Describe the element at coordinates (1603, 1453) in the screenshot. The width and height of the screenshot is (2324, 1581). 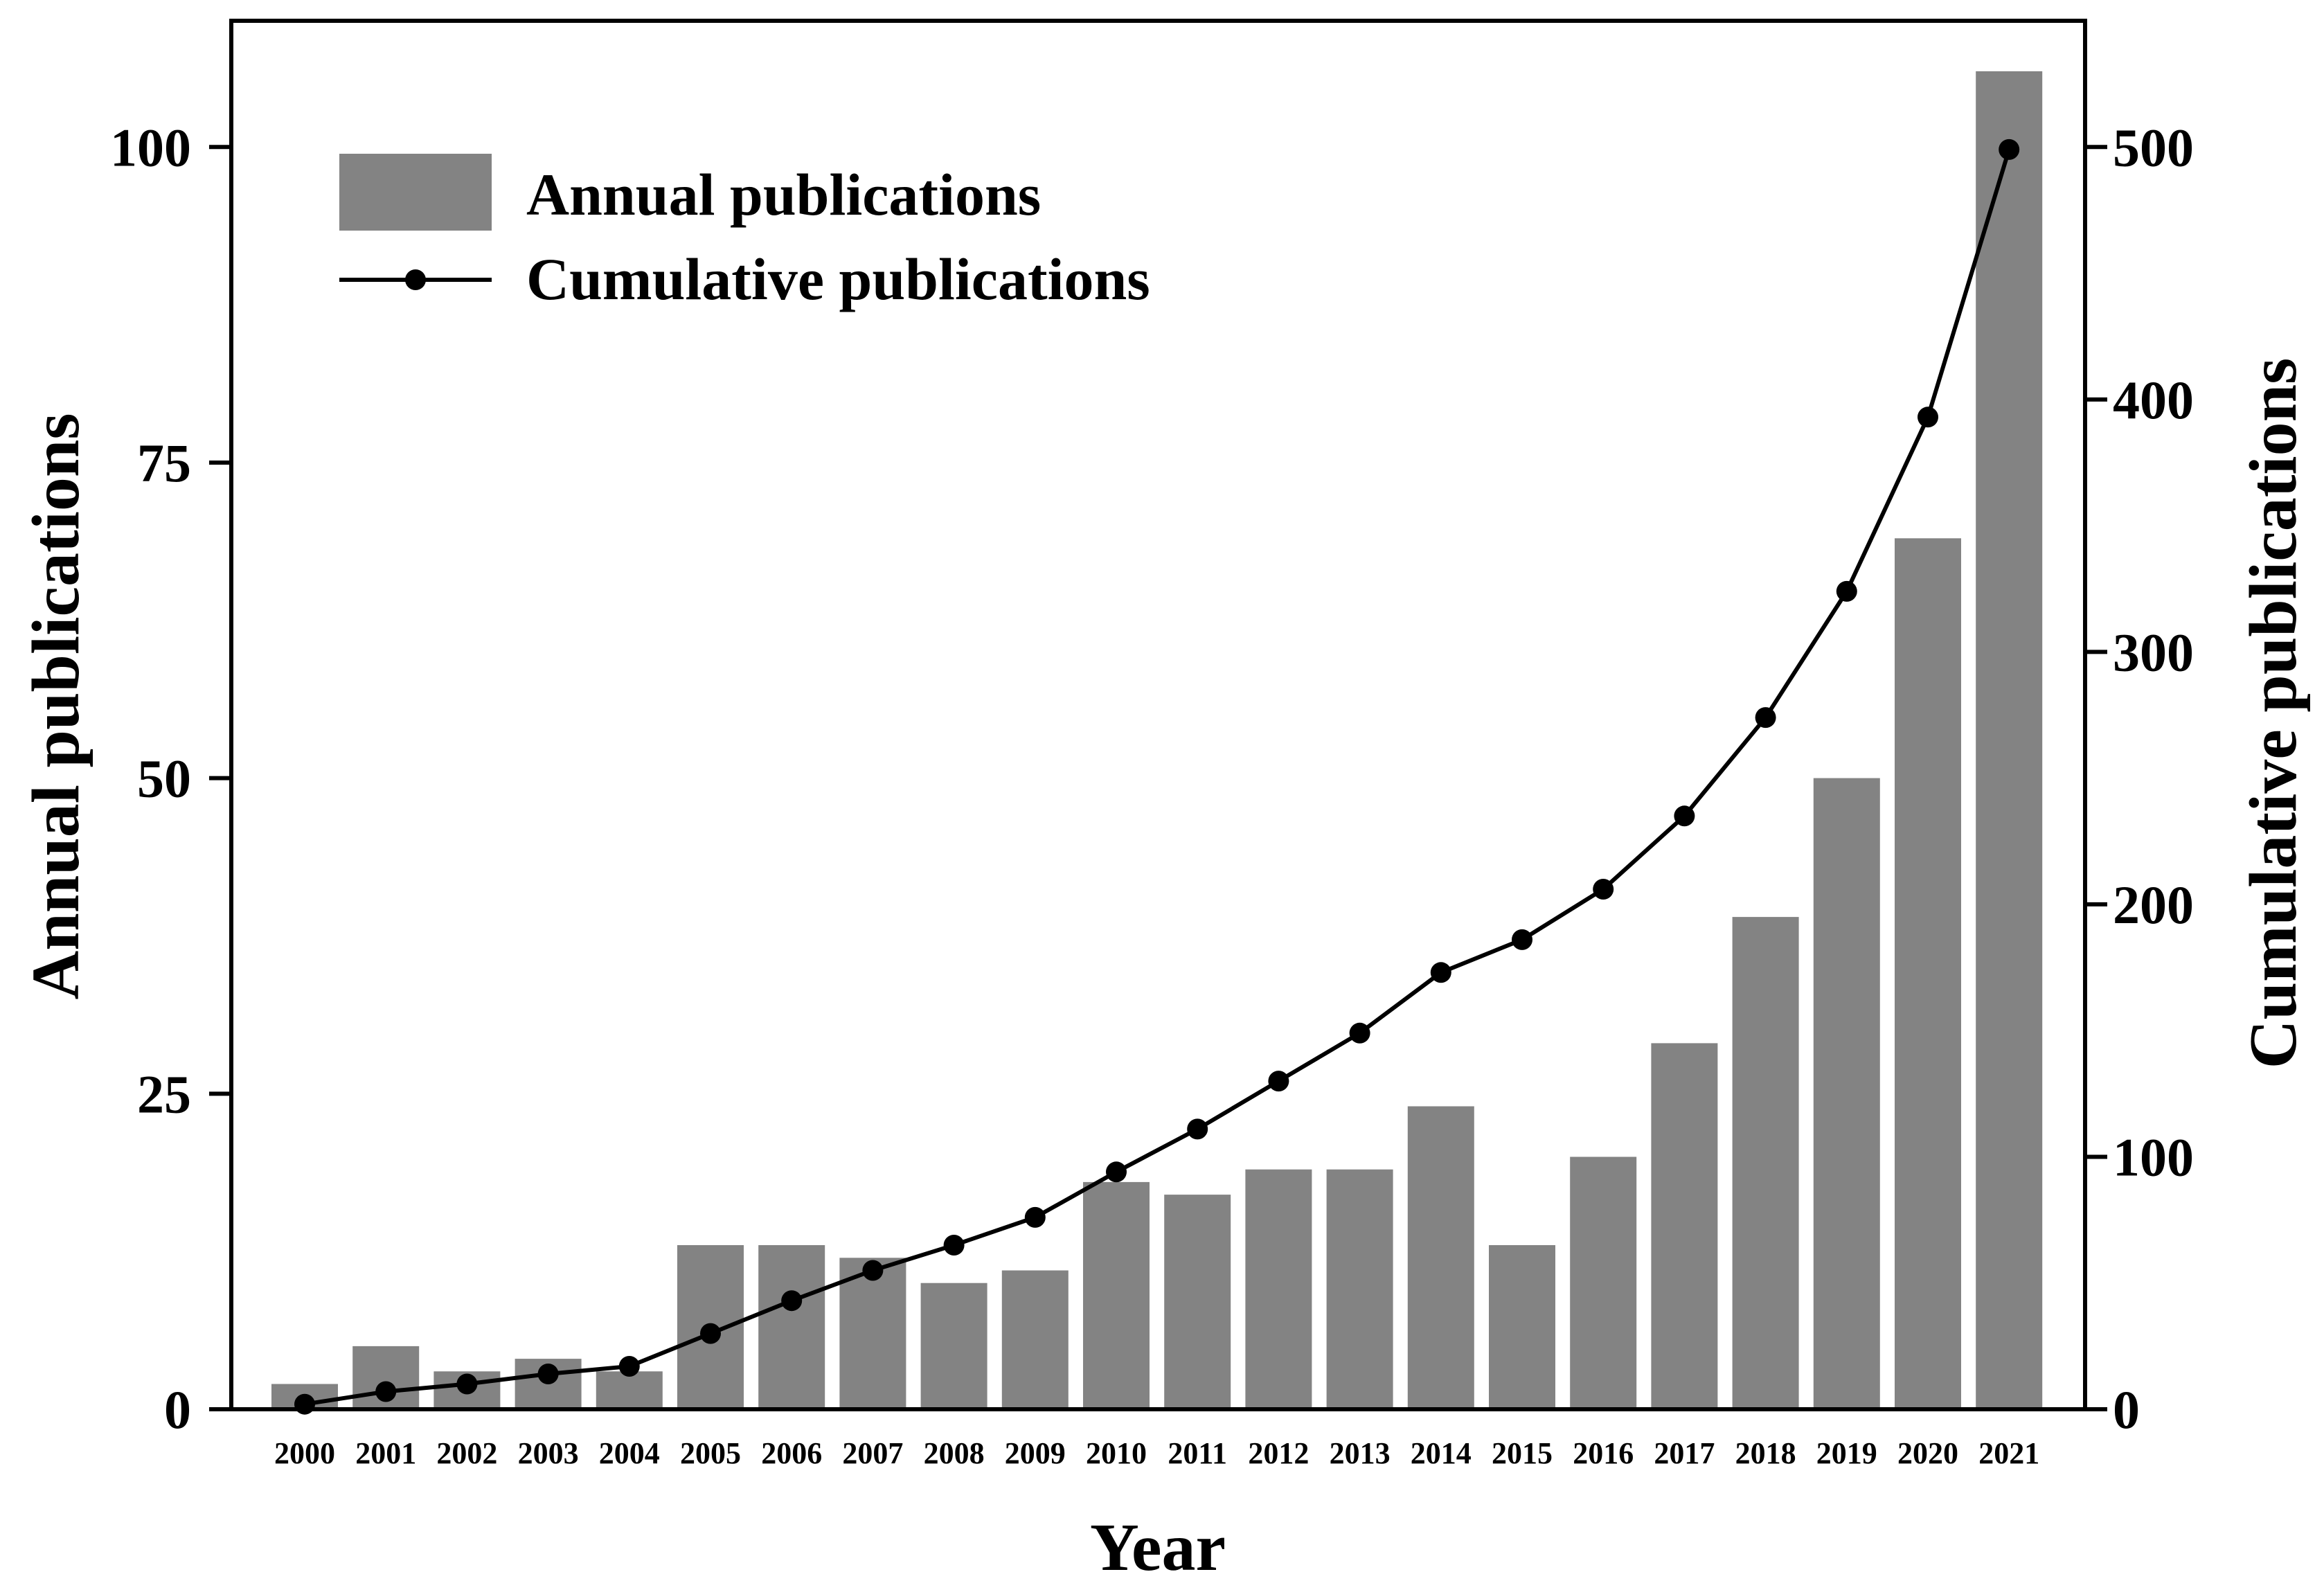
I see `x-tick-label-2016: 2016` at that location.